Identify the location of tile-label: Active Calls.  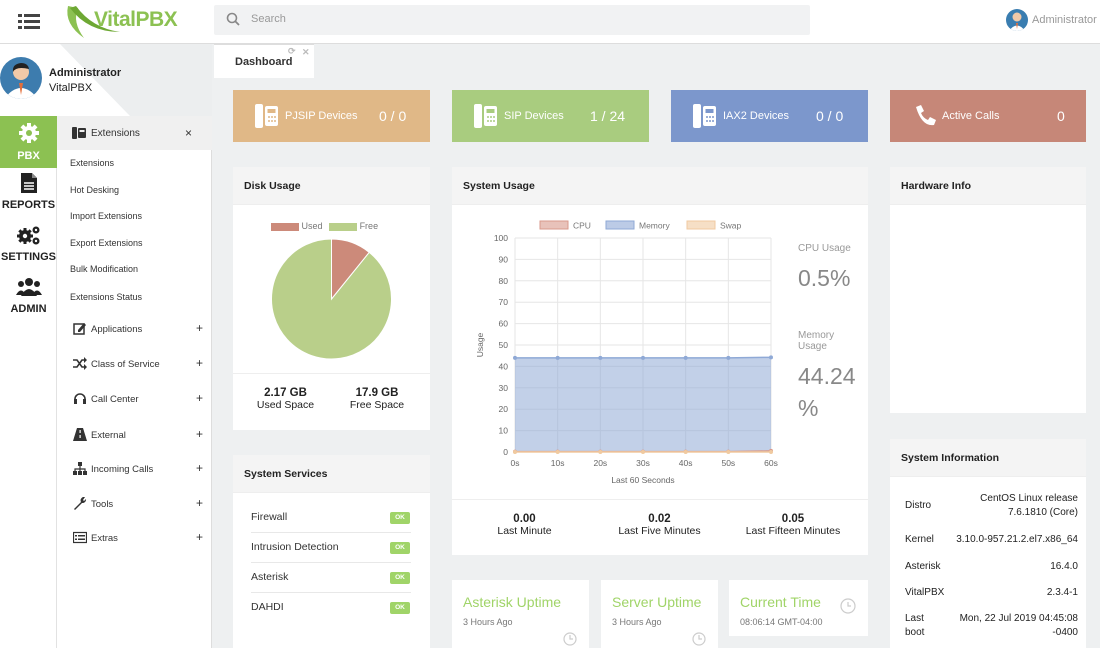
(971, 116).